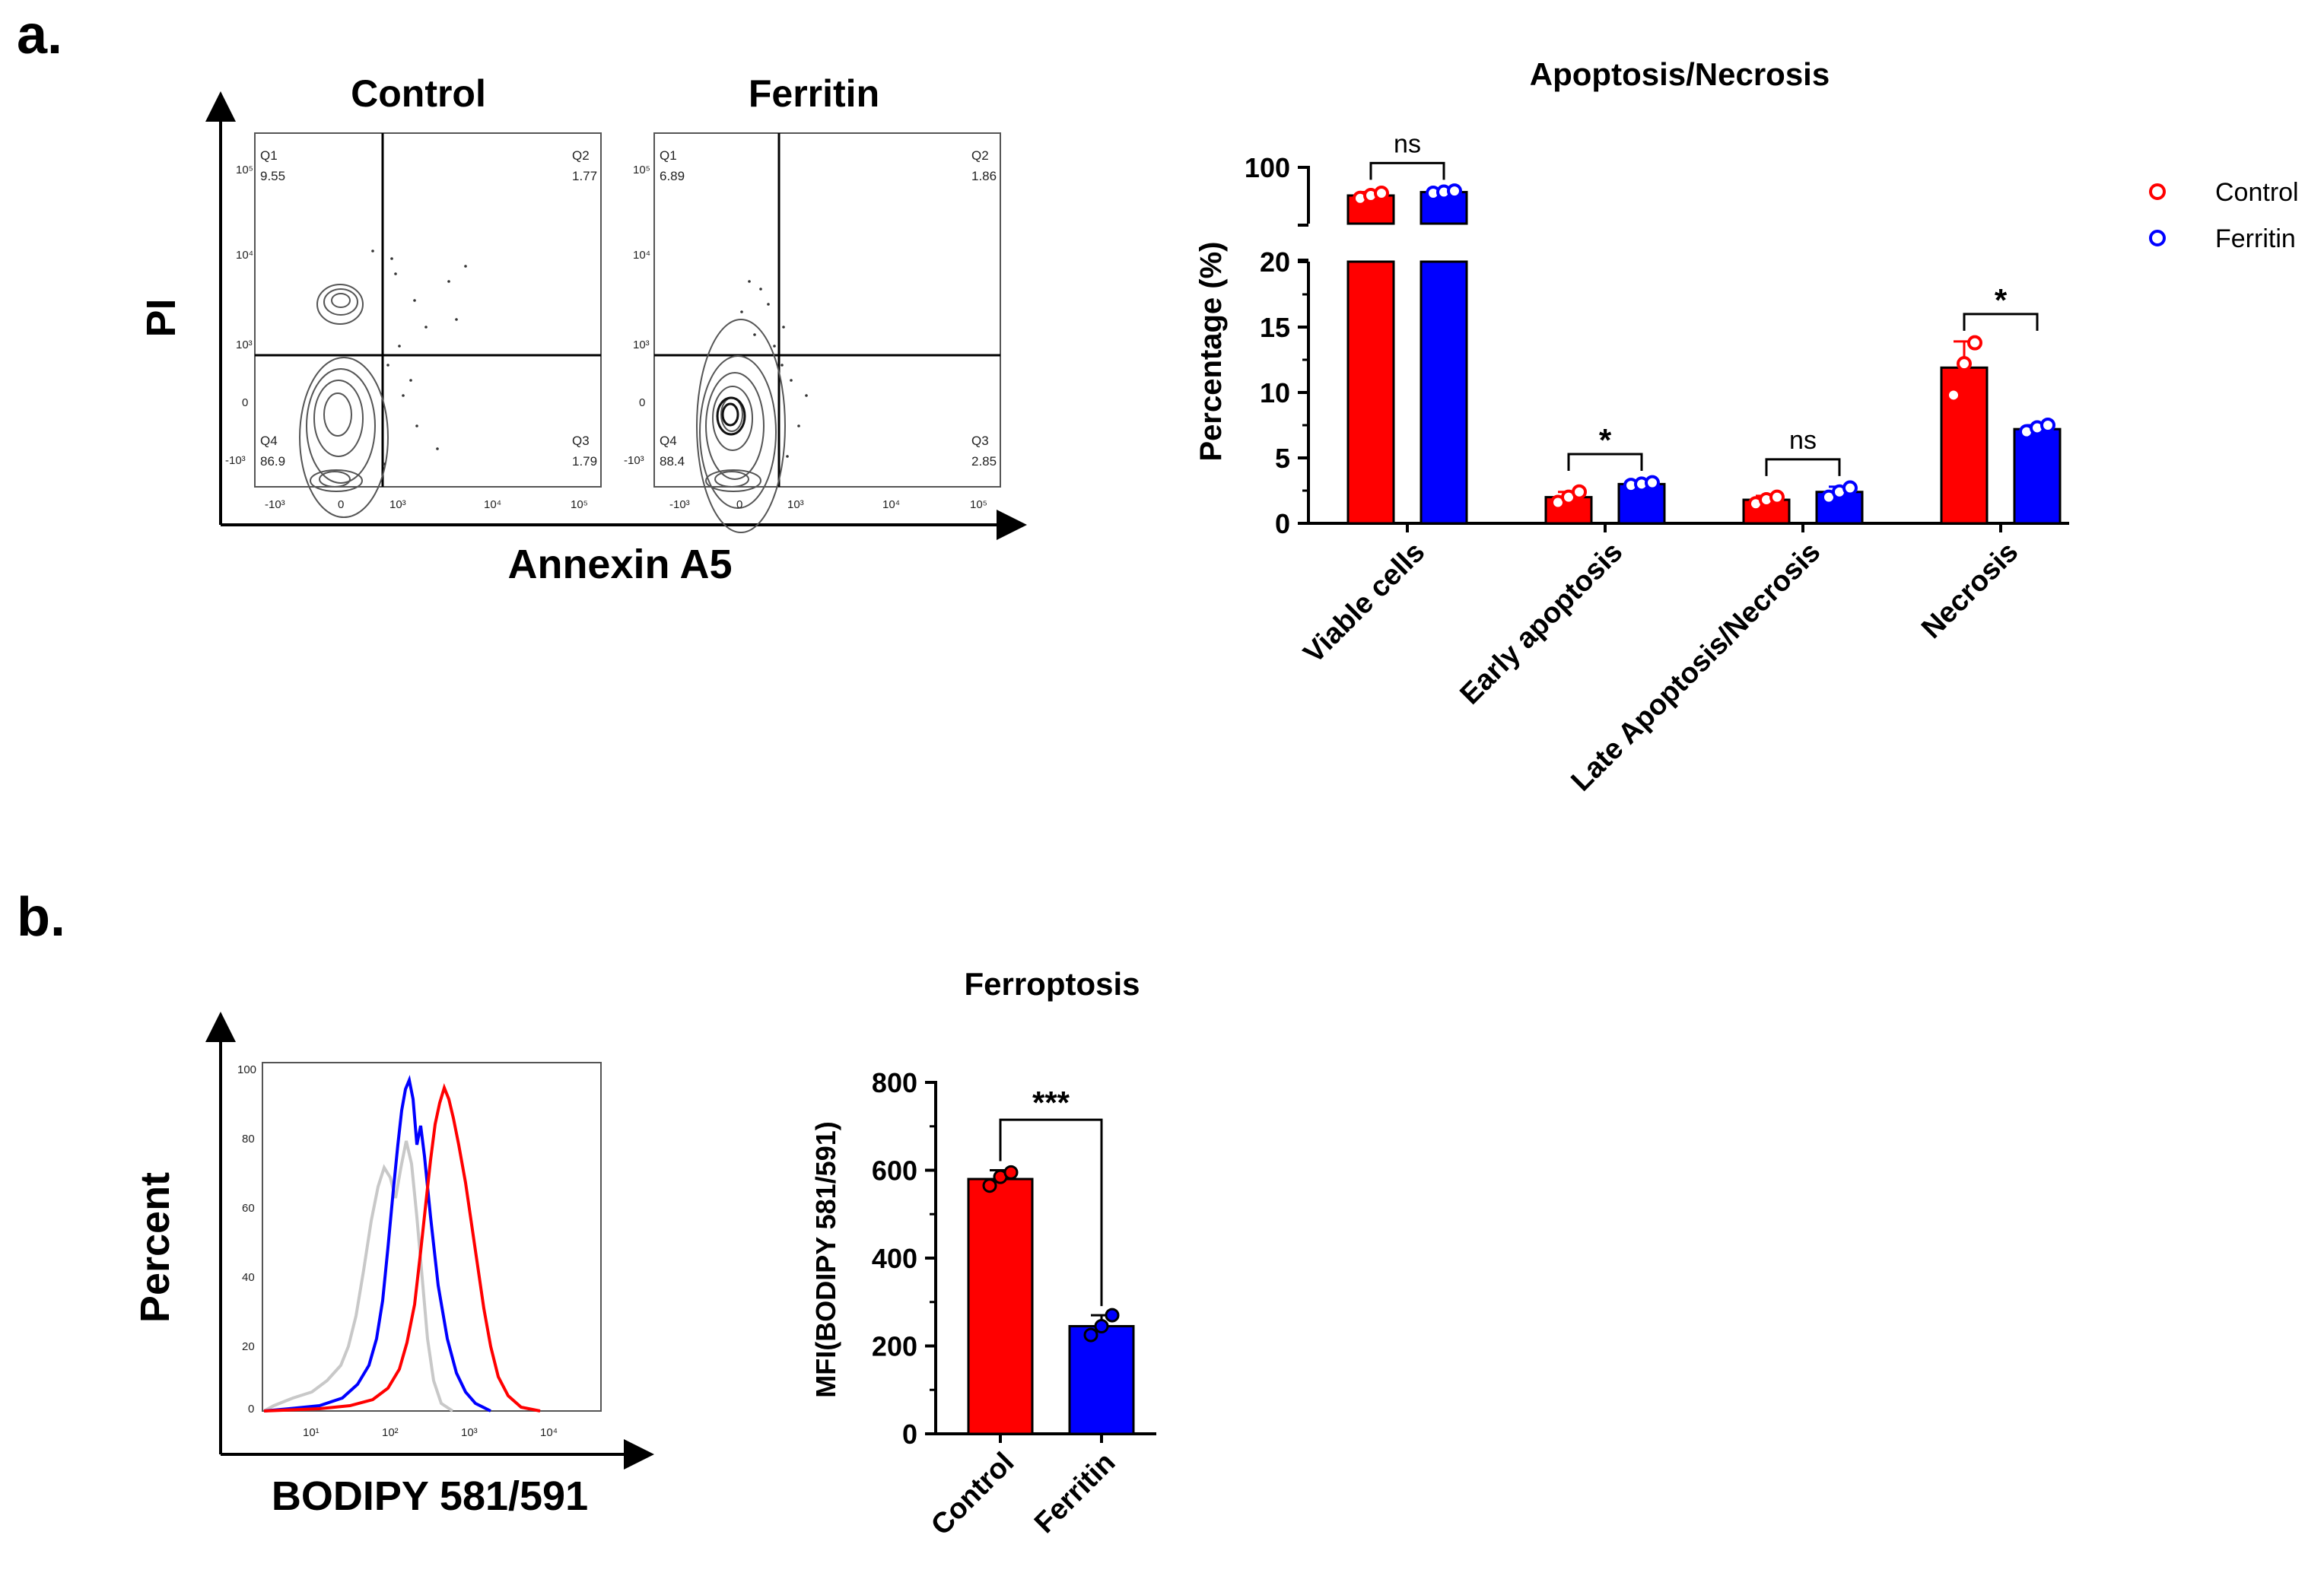 The image size is (2324, 1573). I want to click on category-labels: Control Ferritin, so click(1023, 1488).